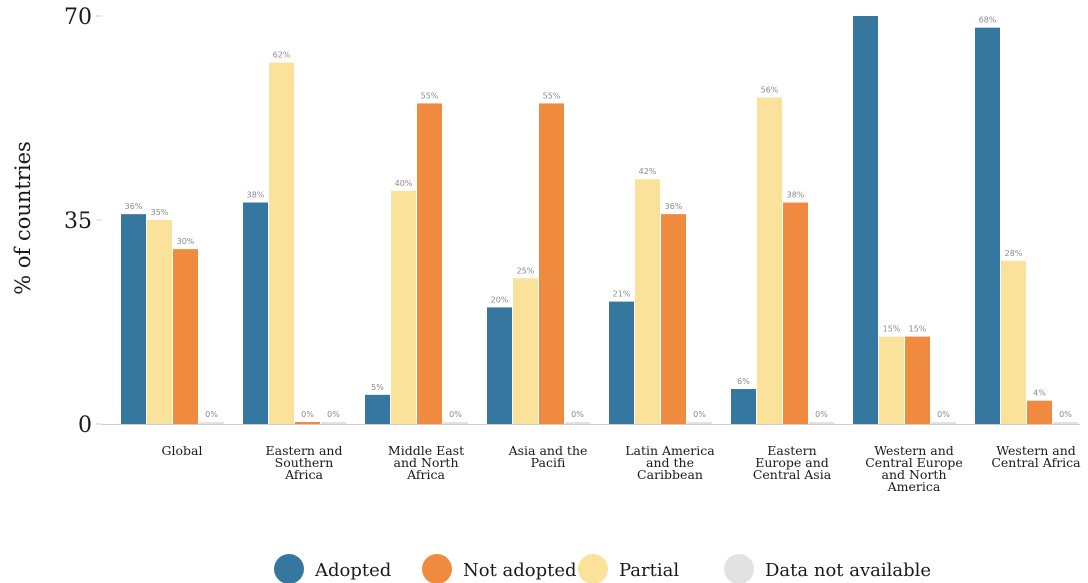 The height and width of the screenshot is (583, 1088). Describe the element at coordinates (520, 570) in the screenshot. I see `legend-label: Not adopted` at that location.